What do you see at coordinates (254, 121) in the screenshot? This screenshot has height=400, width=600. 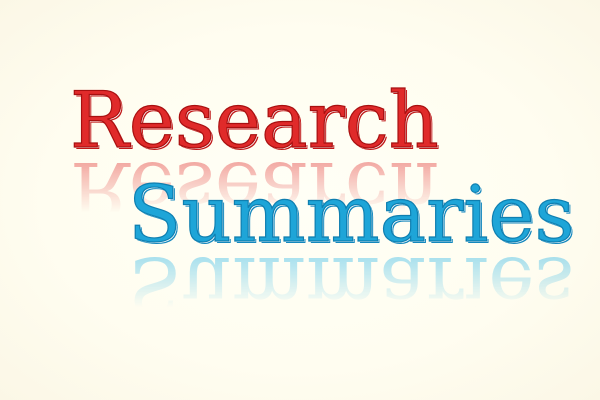 I see `title-line1: Research` at bounding box center [254, 121].